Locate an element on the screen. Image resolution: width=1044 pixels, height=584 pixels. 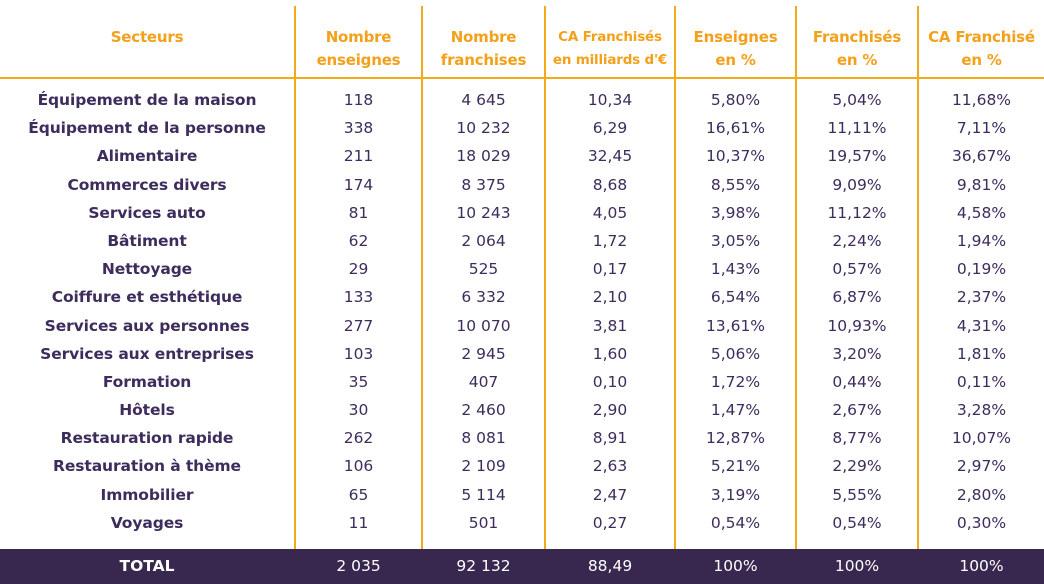
cell-enseignes-pct: 5,21% is located at coordinates (735, 466).